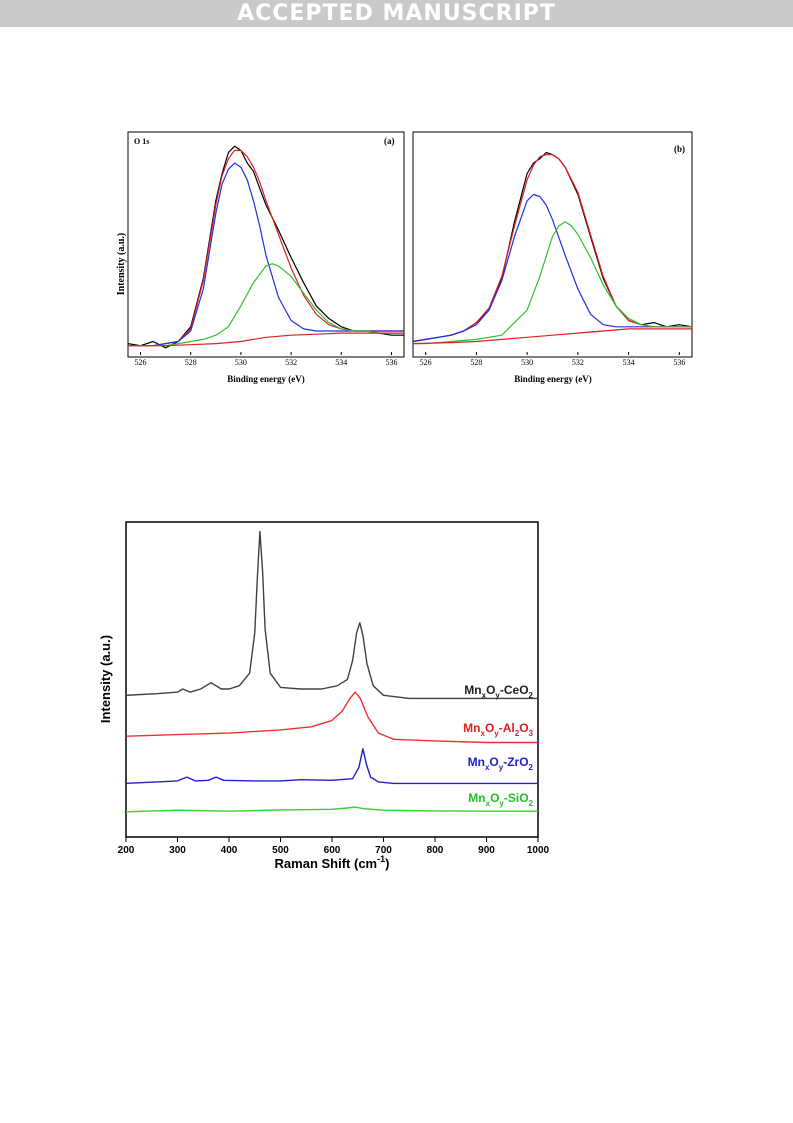 The image size is (793, 1123). I want to click on raman-x-axis-label-tail: ), so click(387, 863).